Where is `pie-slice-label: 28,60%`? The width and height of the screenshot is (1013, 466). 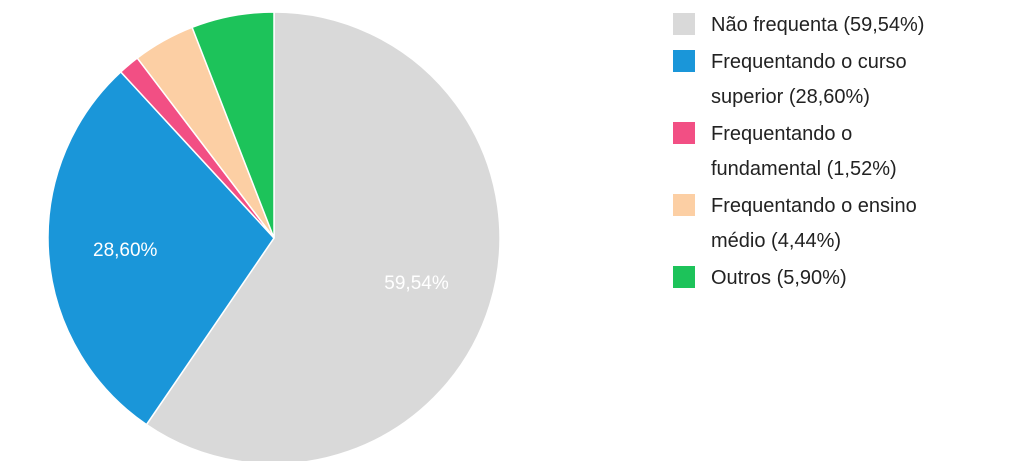 pie-slice-label: 28,60% is located at coordinates (125, 250).